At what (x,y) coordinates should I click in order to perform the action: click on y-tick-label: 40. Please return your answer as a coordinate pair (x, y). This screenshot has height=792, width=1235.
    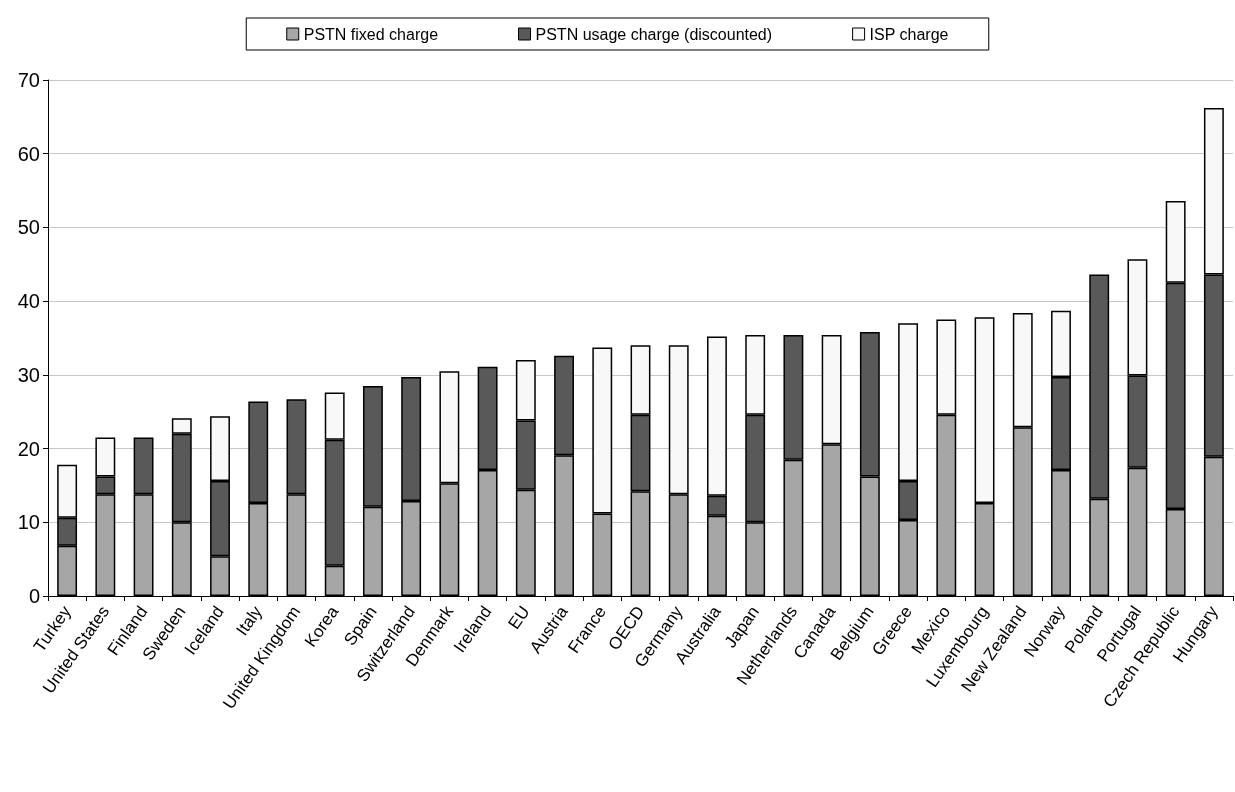
    Looking at the image, I should click on (28, 301).